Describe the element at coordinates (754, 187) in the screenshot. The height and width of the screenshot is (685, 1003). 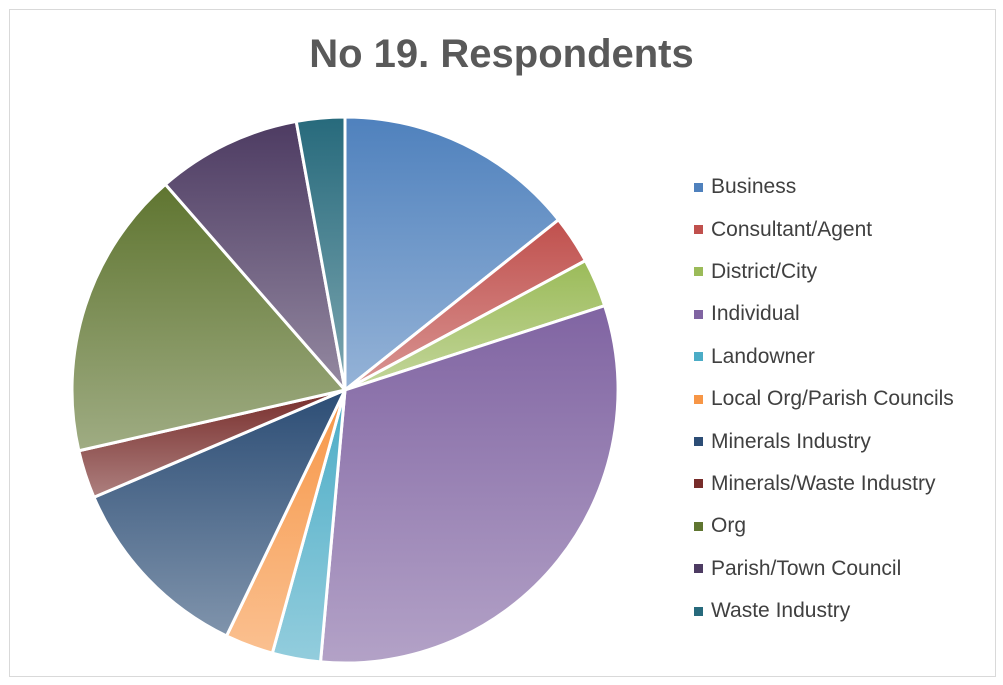
I see `legend-label: Business` at that location.